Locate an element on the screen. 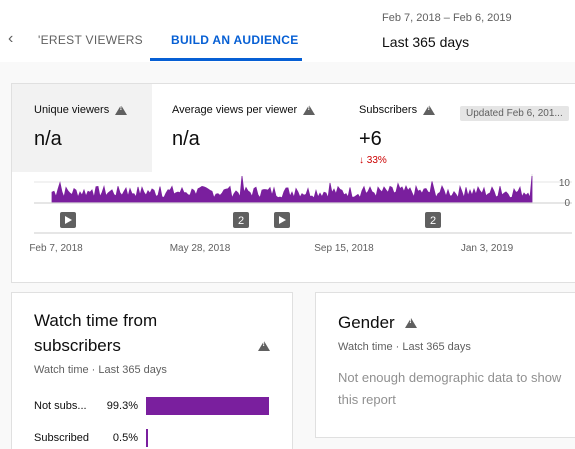 The image size is (575, 449). bar-row: Not subs... 99.3% is located at coordinates (152, 406).